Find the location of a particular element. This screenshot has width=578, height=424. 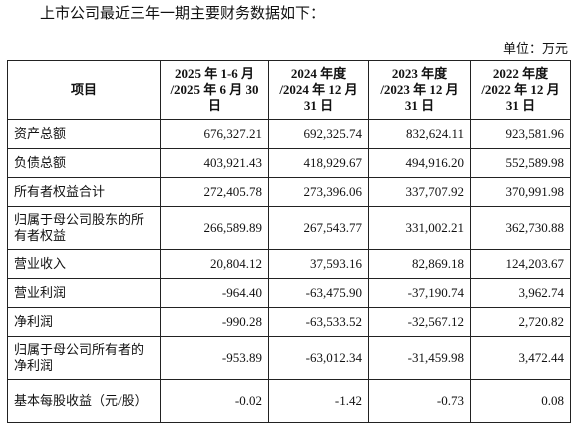

value-cell: 494,916.20 is located at coordinates (419, 163).